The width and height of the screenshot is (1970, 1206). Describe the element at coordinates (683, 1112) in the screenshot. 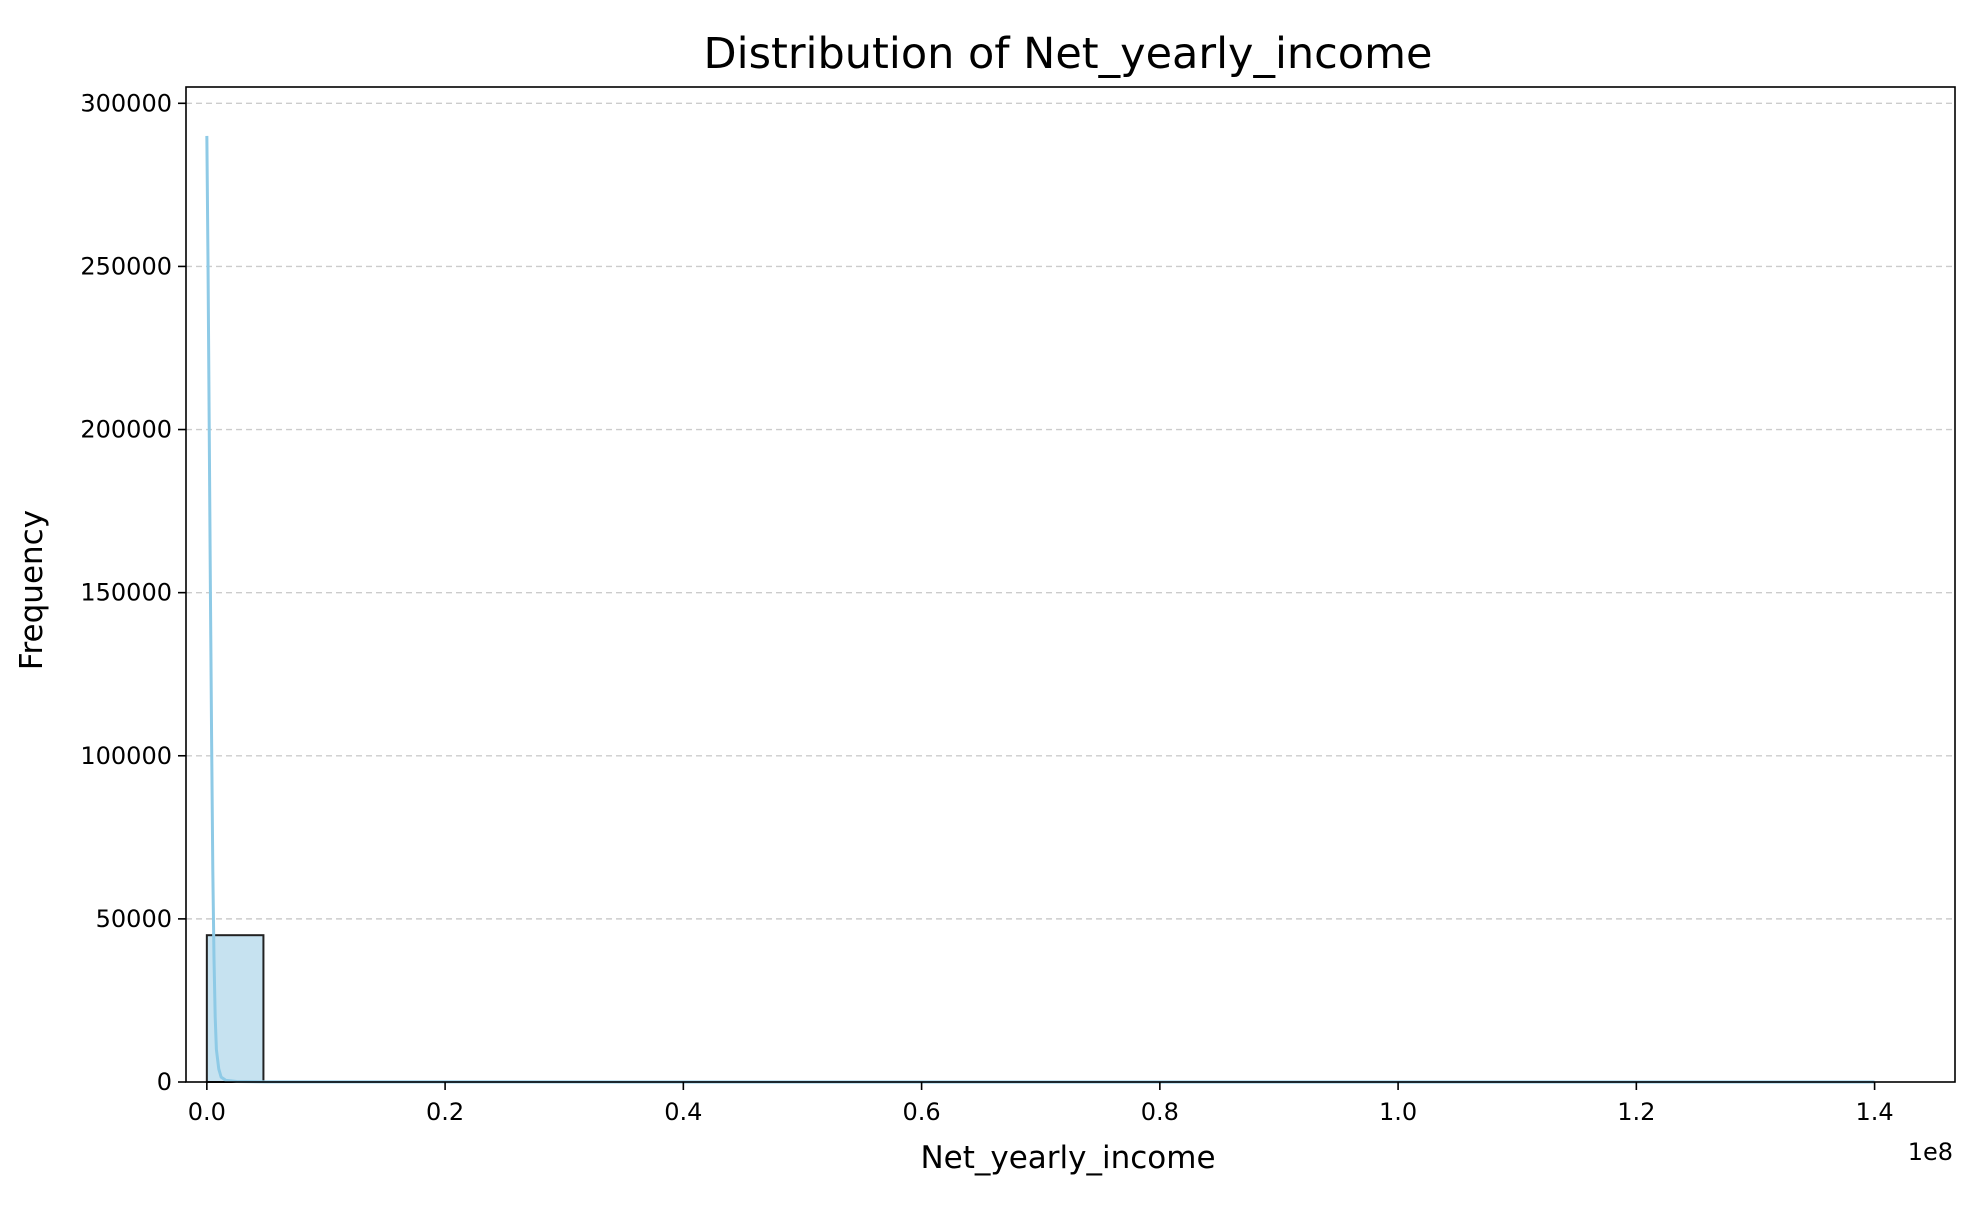

I see `x-tick-label: 0.4` at that location.